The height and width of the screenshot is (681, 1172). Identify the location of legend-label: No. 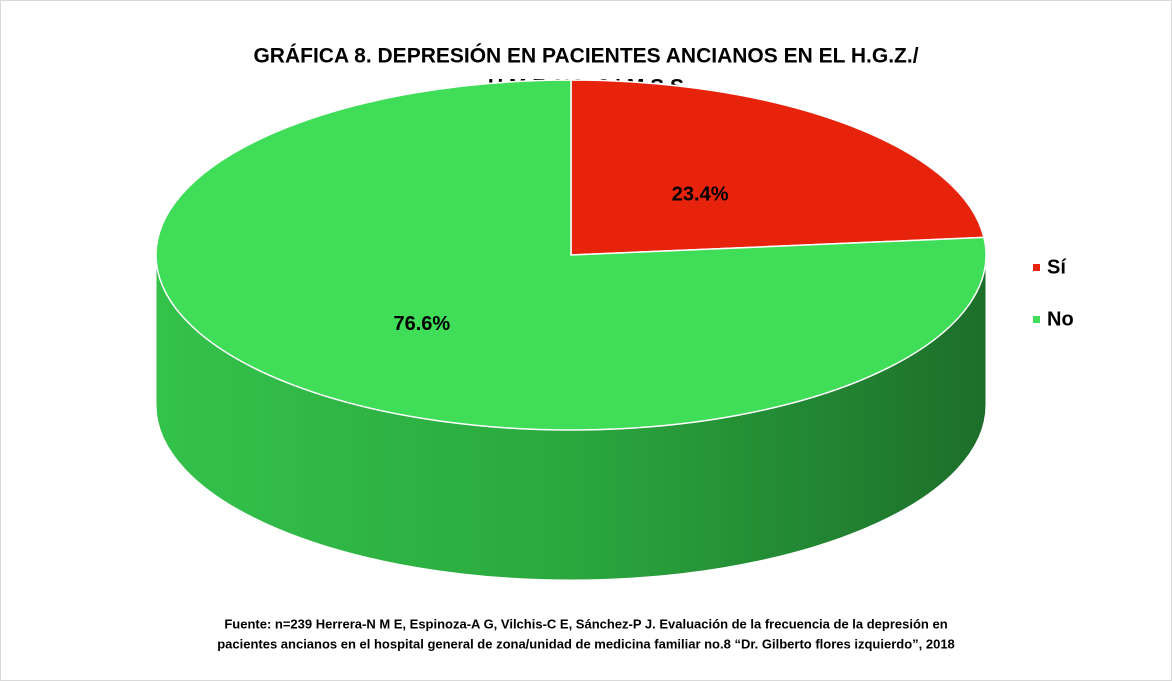
(1060, 319).